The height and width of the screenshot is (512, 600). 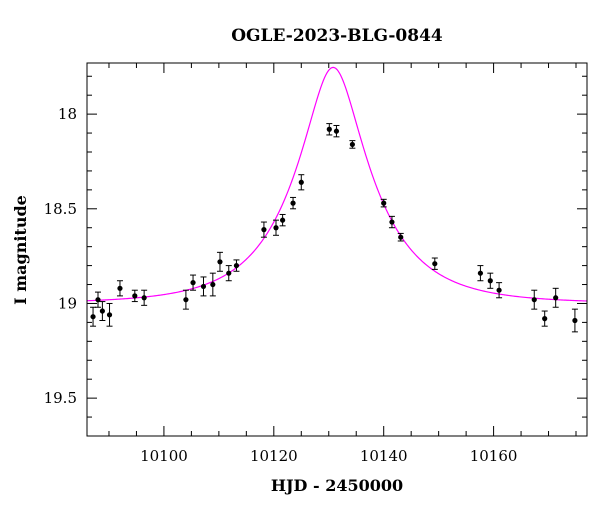 I want to click on x-tick-label: 10120, so click(x=274, y=456).